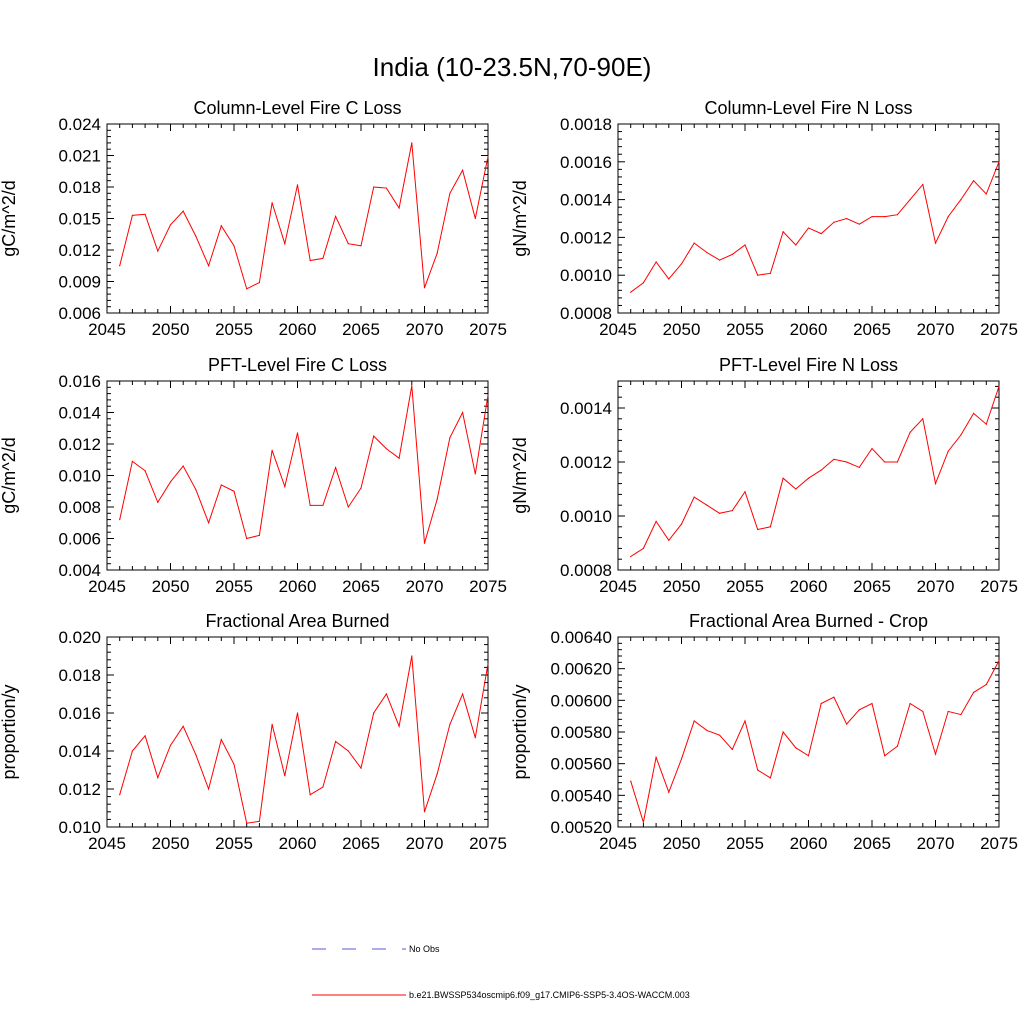  What do you see at coordinates (999, 329) in the screenshot?
I see `x-tick-label: 2075` at bounding box center [999, 329].